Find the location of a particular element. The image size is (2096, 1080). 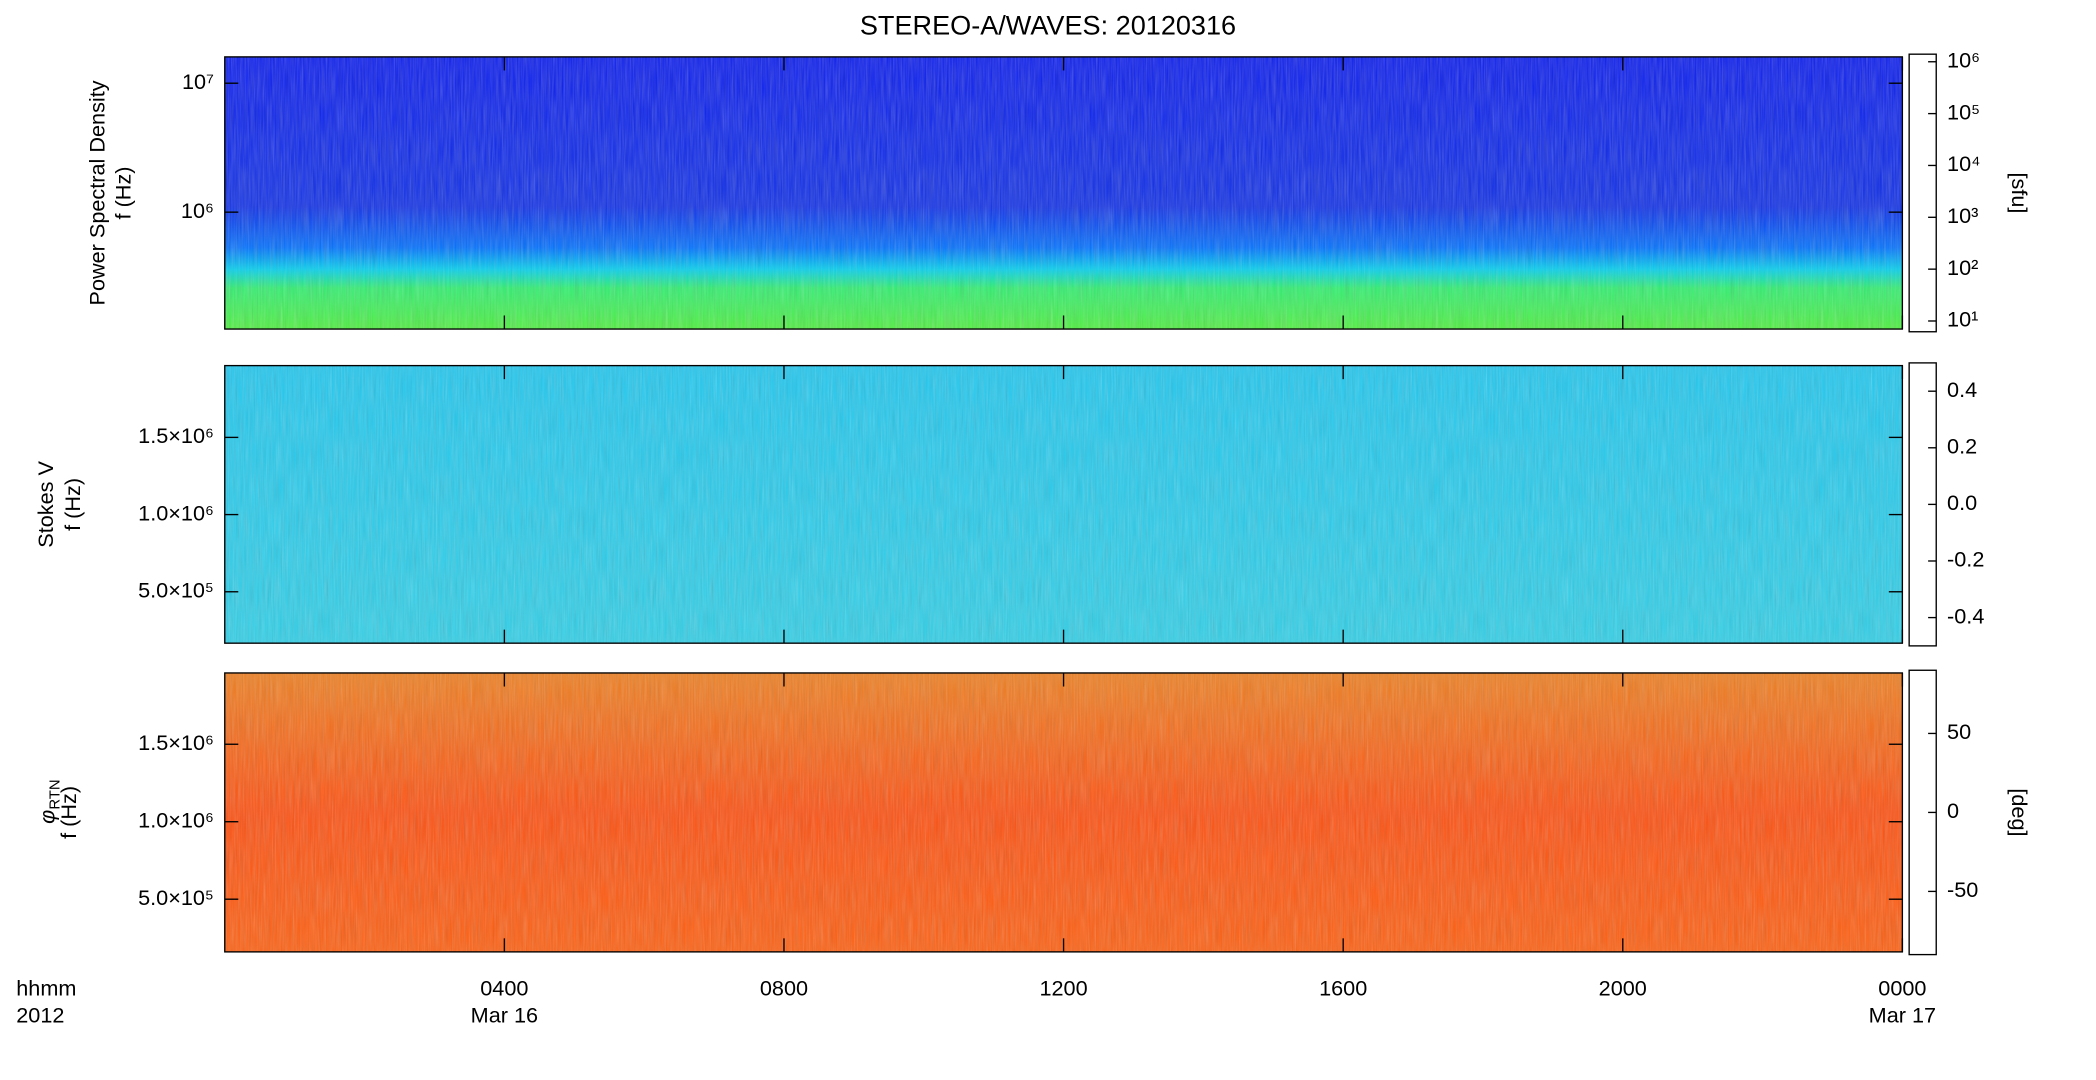

x-tick-label: 1600 is located at coordinates (1343, 988).